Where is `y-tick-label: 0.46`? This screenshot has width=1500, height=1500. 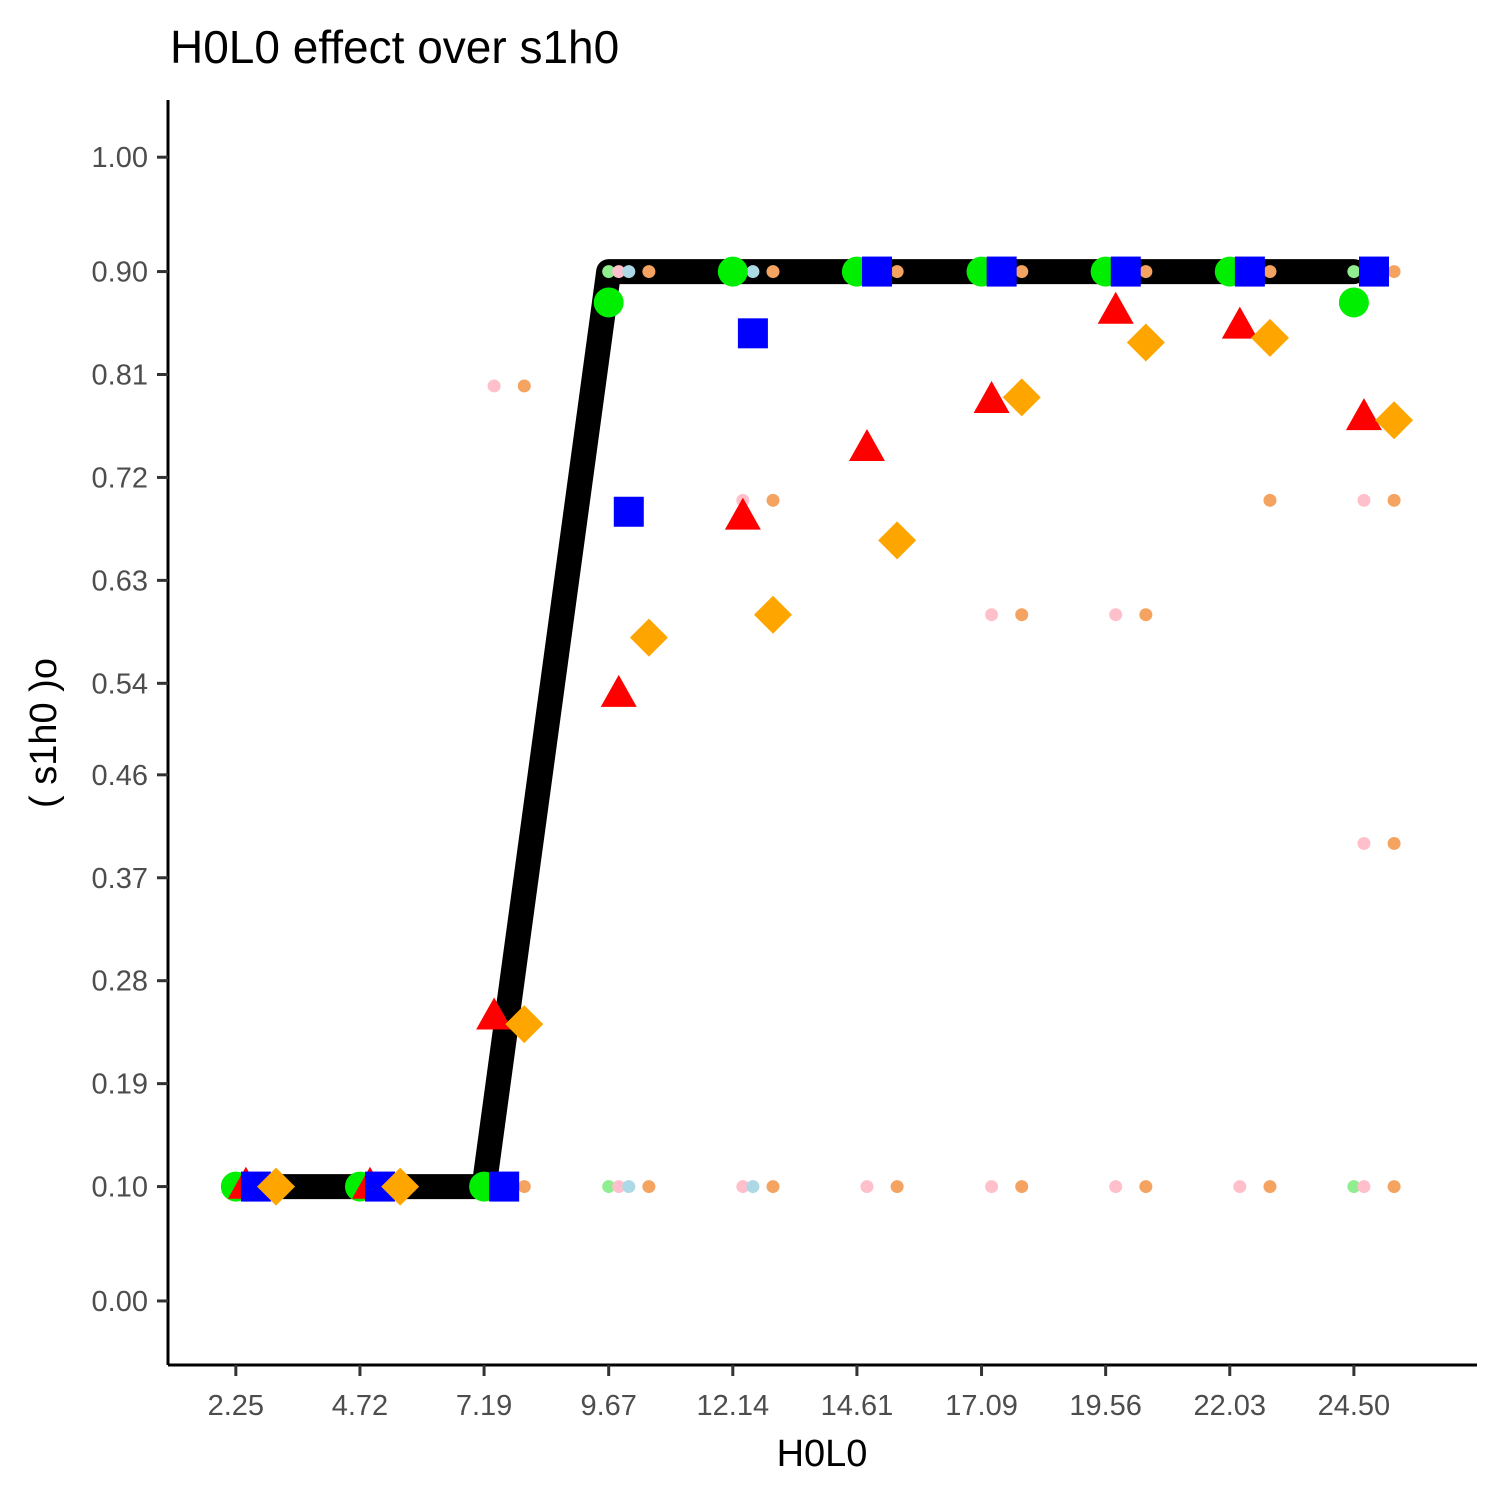
y-tick-label: 0.46 is located at coordinates (120, 776).